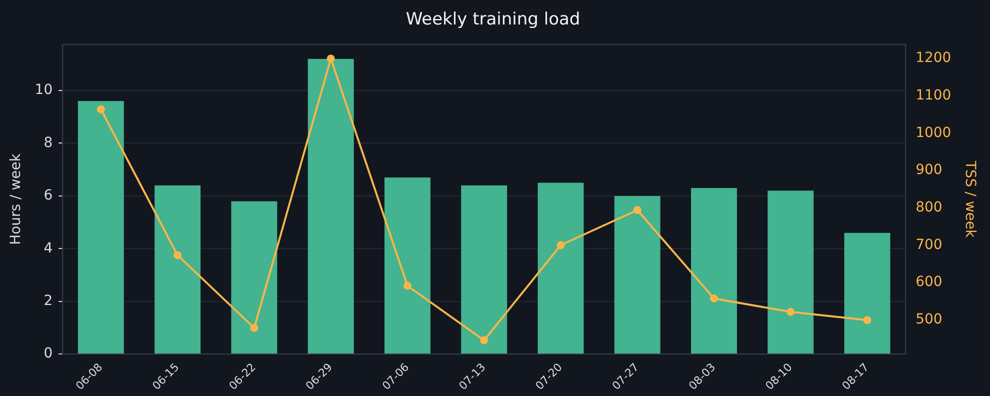 This screenshot has height=396, width=990. I want to click on y-axis-title: Hours / week, so click(16, 198).